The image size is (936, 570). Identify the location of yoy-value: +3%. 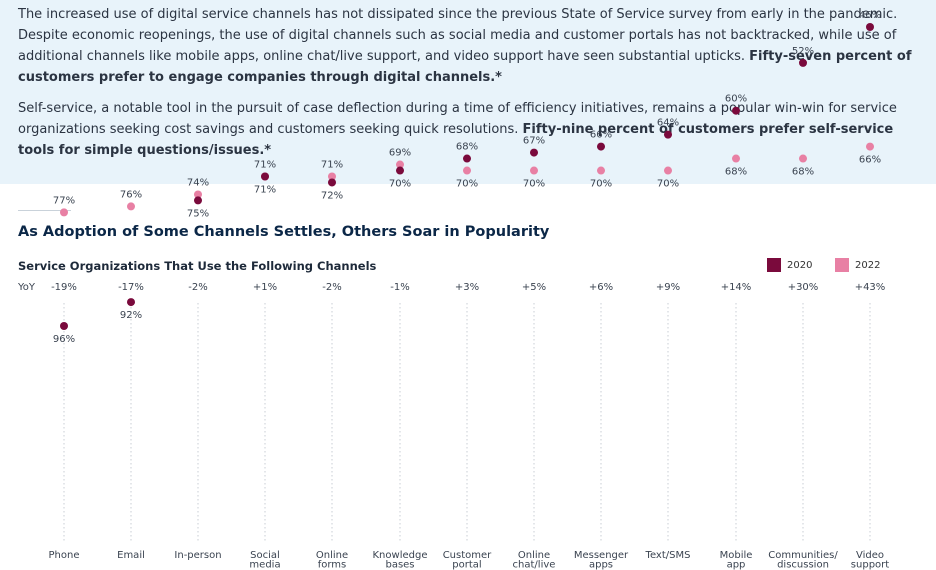
(467, 287).